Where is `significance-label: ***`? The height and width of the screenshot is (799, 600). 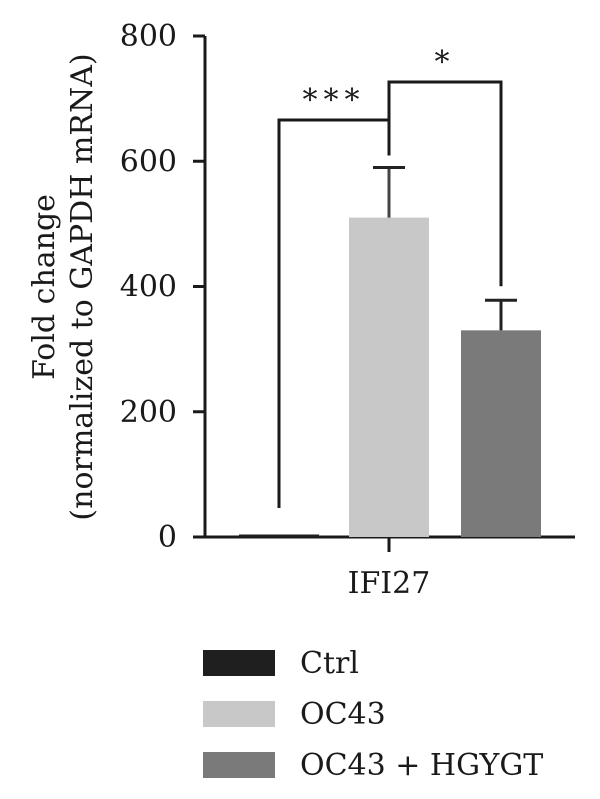
significance-label: *** is located at coordinates (334, 100).